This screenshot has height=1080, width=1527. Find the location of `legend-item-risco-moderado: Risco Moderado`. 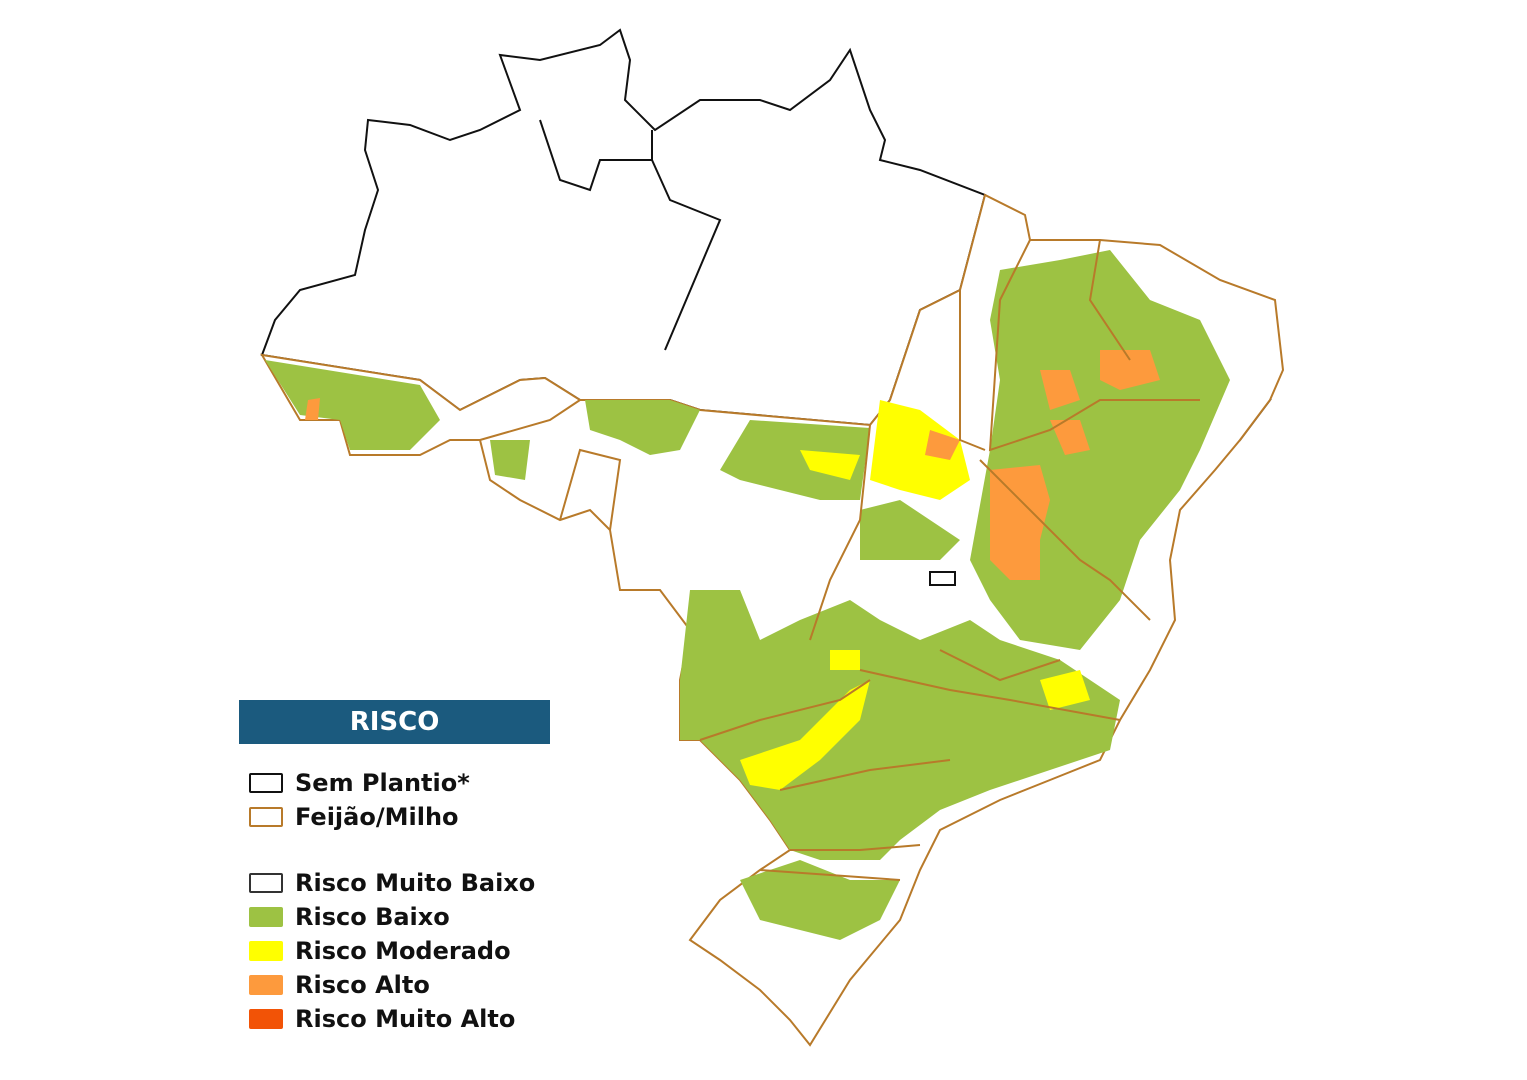

legend-item-risco-moderado: Risco Moderado is located at coordinates (399, 951).